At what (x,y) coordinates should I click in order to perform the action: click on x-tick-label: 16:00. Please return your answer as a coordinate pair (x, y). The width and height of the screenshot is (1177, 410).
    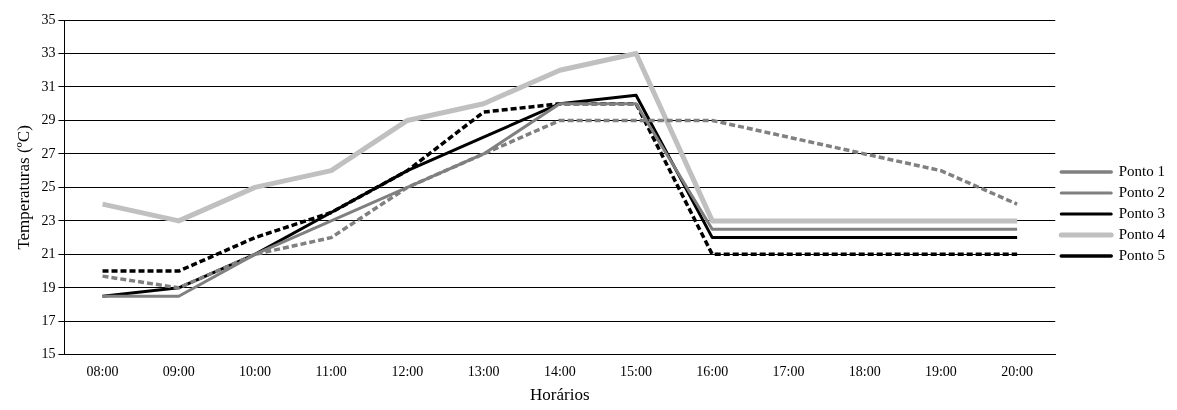
    Looking at the image, I should click on (712, 371).